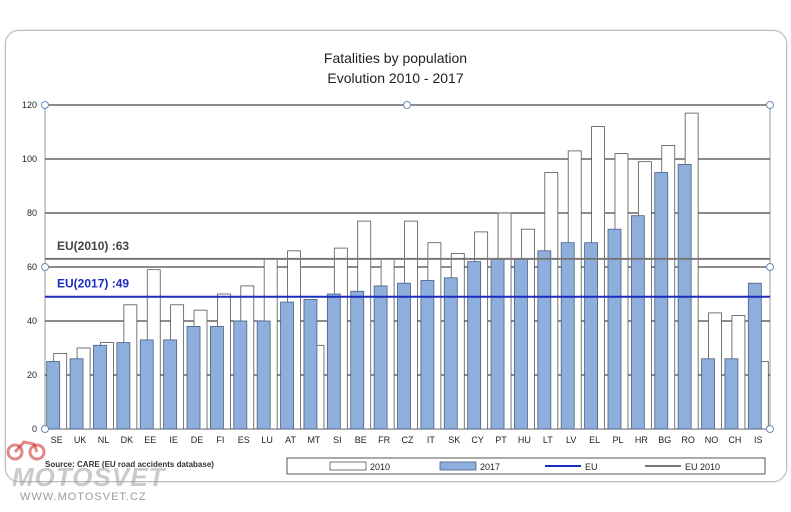  What do you see at coordinates (361, 440) in the screenshot?
I see `x-tick-label: BE` at bounding box center [361, 440].